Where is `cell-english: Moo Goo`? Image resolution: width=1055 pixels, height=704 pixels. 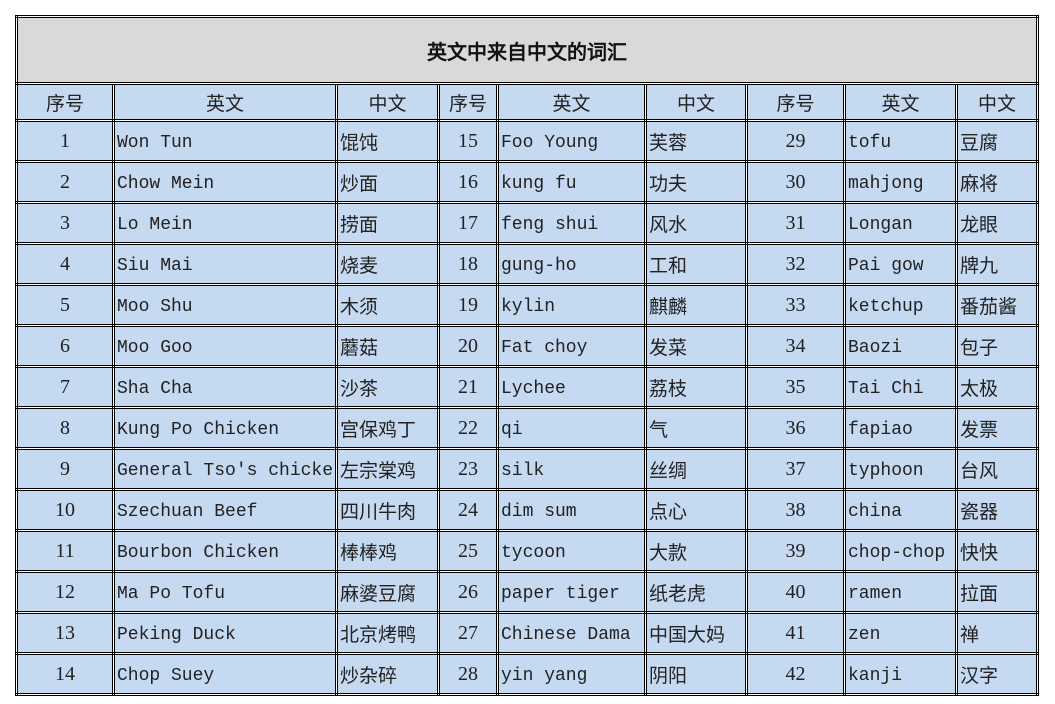
cell-english: Moo Goo is located at coordinates (225, 346).